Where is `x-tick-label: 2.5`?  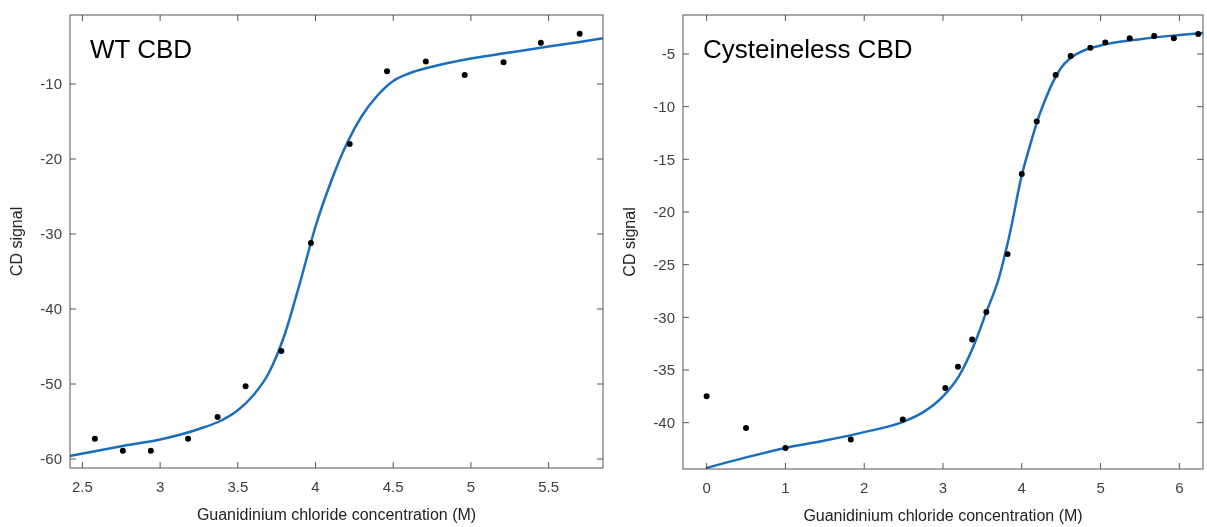
x-tick-label: 2.5 is located at coordinates (82, 486).